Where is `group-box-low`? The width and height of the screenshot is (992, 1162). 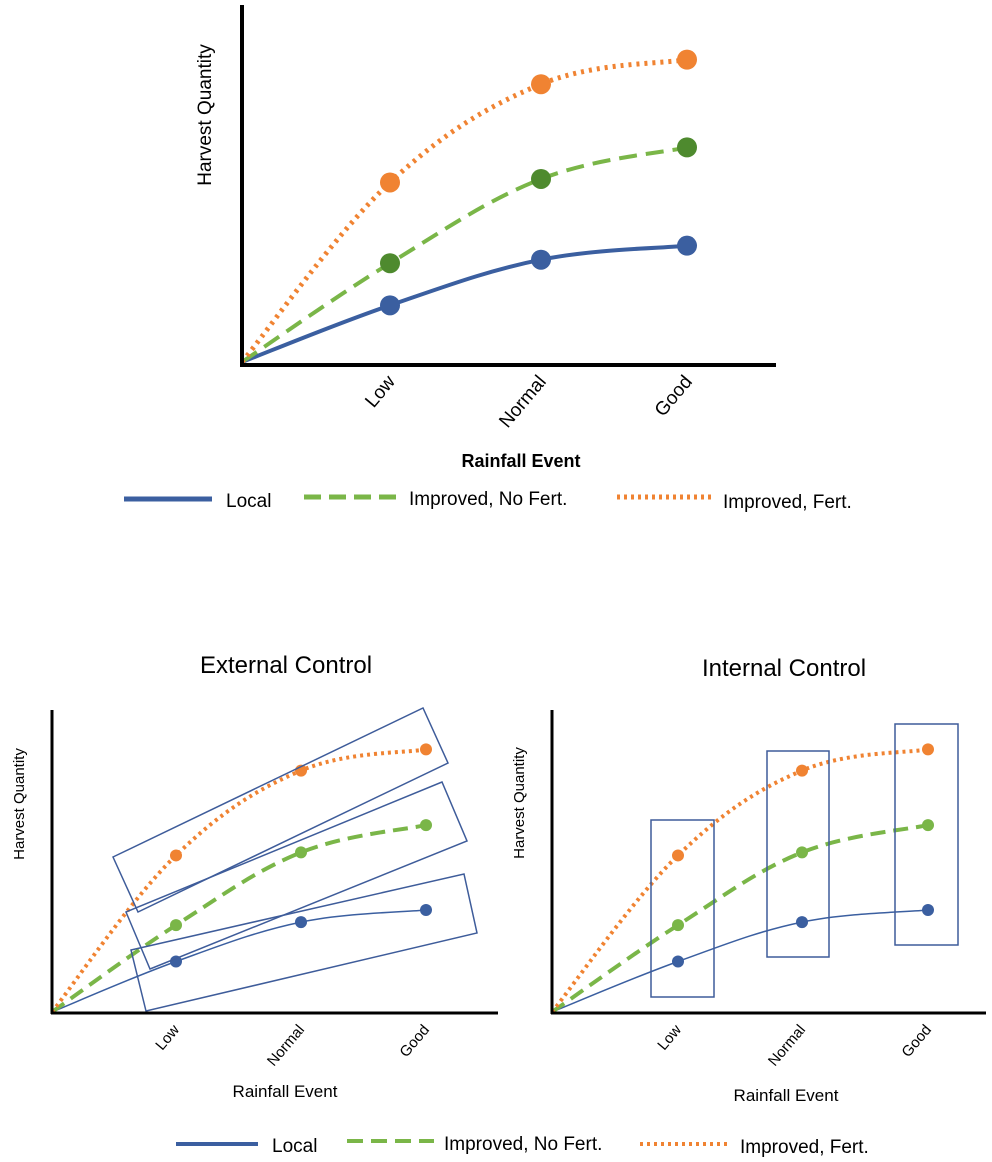
group-box-low is located at coordinates (682, 908).